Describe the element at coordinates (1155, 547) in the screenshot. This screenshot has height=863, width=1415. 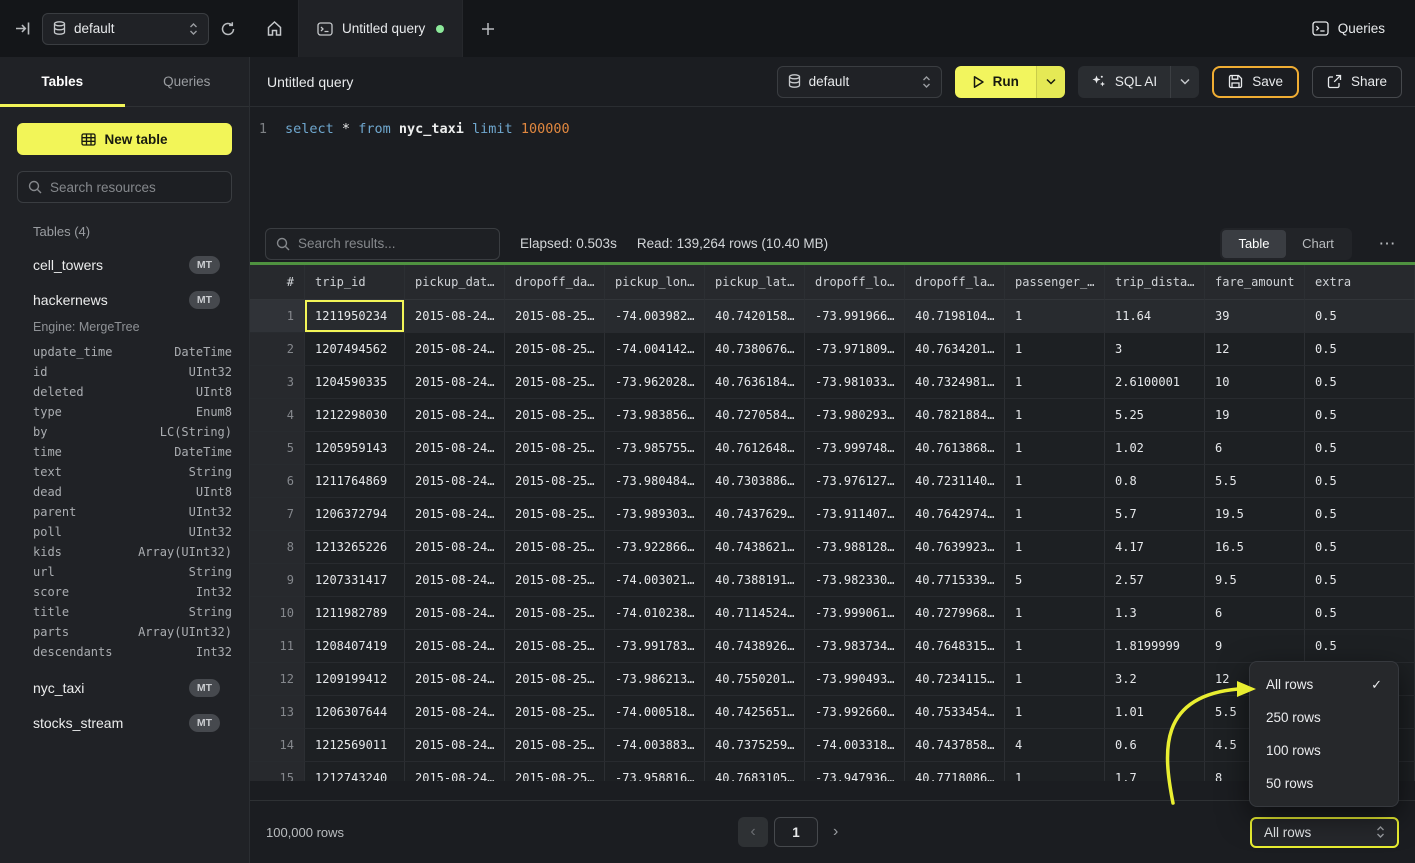
I see `table-cell: 4.17` at that location.